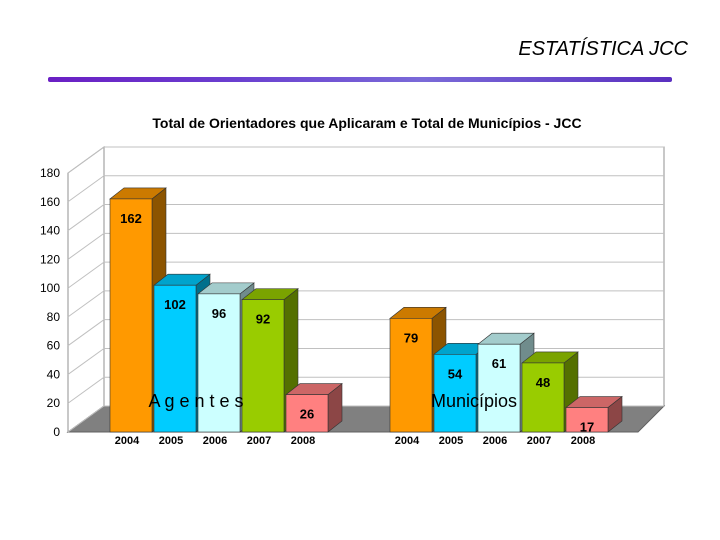 The width and height of the screenshot is (720, 540). What do you see at coordinates (54, 403) in the screenshot?
I see `y-tick-label: 20` at bounding box center [54, 403].